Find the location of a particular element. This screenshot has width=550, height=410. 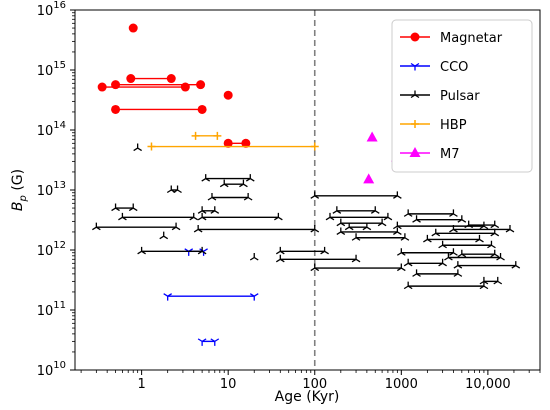

x-tick-label: 1 is located at coordinates (141, 384).